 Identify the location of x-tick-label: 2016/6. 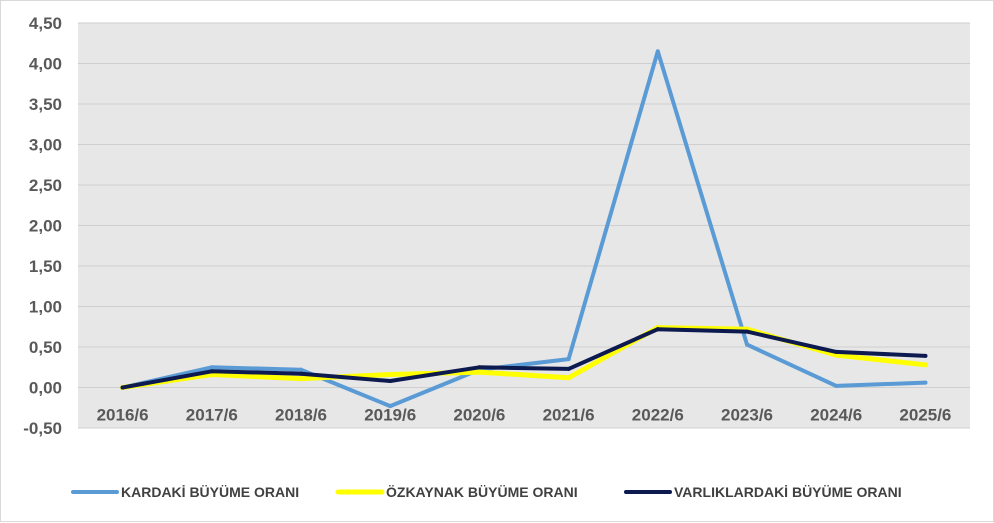
(123, 415).